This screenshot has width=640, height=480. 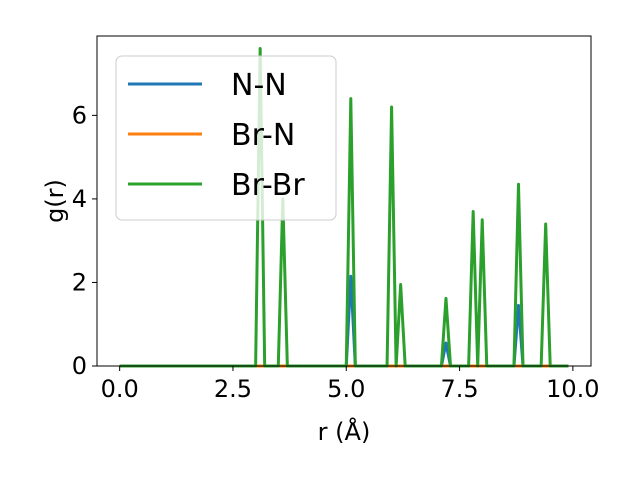 What do you see at coordinates (79, 115) in the screenshot?
I see `y-tick-label: 6` at bounding box center [79, 115].